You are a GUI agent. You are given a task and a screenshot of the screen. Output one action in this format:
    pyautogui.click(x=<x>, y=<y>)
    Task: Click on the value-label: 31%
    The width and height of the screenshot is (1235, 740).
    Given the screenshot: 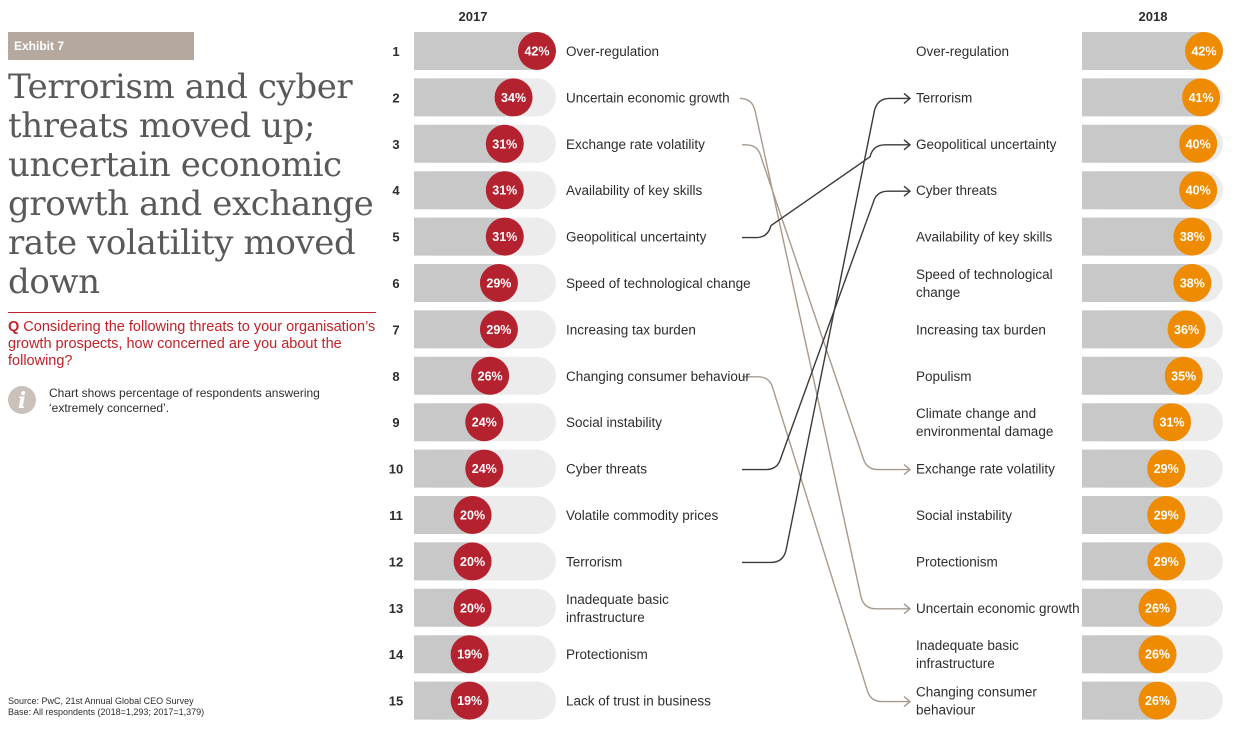 What is the action you would take?
    pyautogui.click(x=504, y=237)
    